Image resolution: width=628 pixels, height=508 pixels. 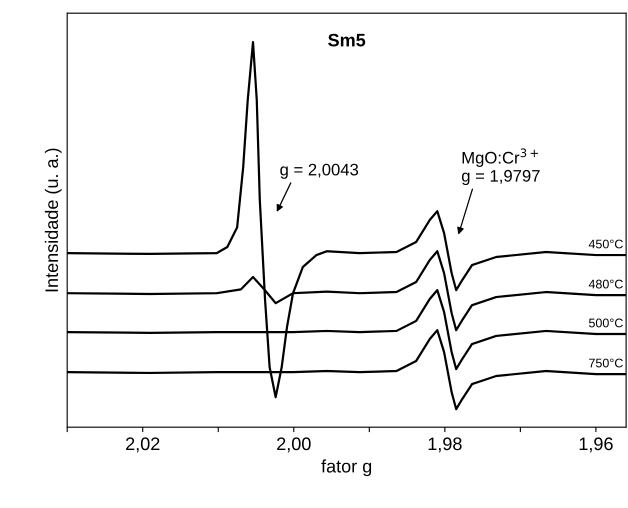 What do you see at coordinates (319, 171) in the screenshot?
I see `annotation: g = 2,0043` at bounding box center [319, 171].